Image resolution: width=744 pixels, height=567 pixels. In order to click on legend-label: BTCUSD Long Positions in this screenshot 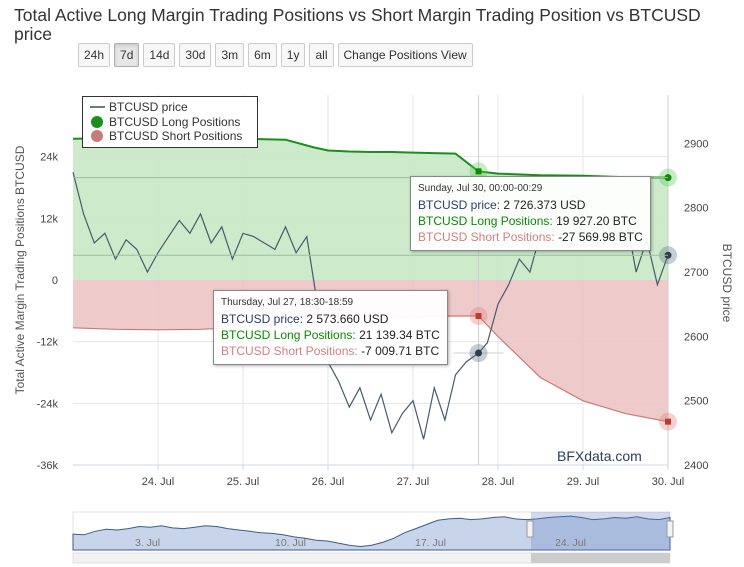, I will do `click(175, 121)`.